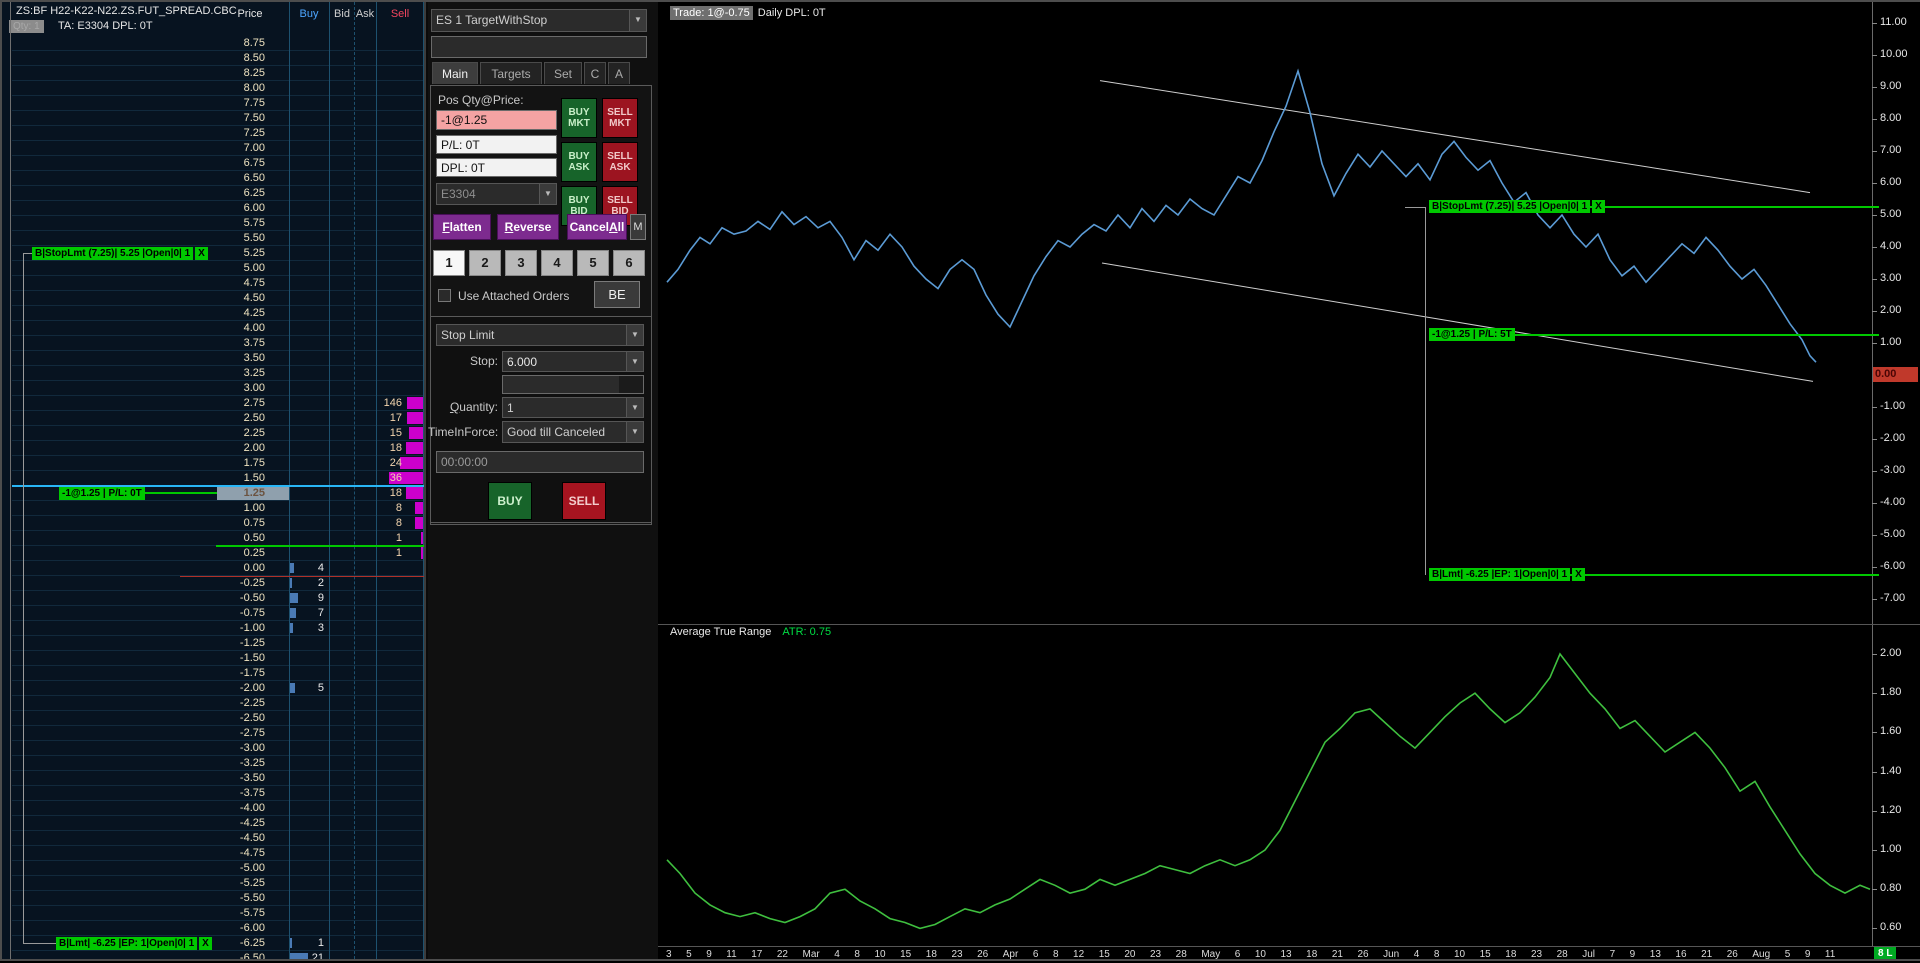 Image resolution: width=1920 pixels, height=963 pixels. What do you see at coordinates (218, 178) in the screenshot?
I see `ladder-row: 6.50` at bounding box center [218, 178].